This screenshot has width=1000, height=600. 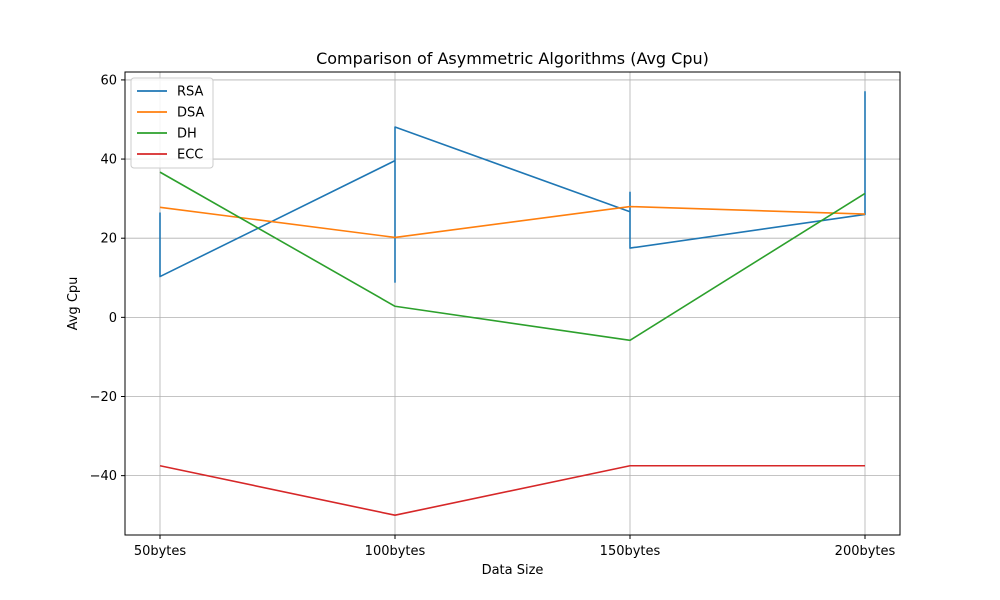 What do you see at coordinates (191, 113) in the screenshot?
I see `legend-label-dsa: DSA` at bounding box center [191, 113].